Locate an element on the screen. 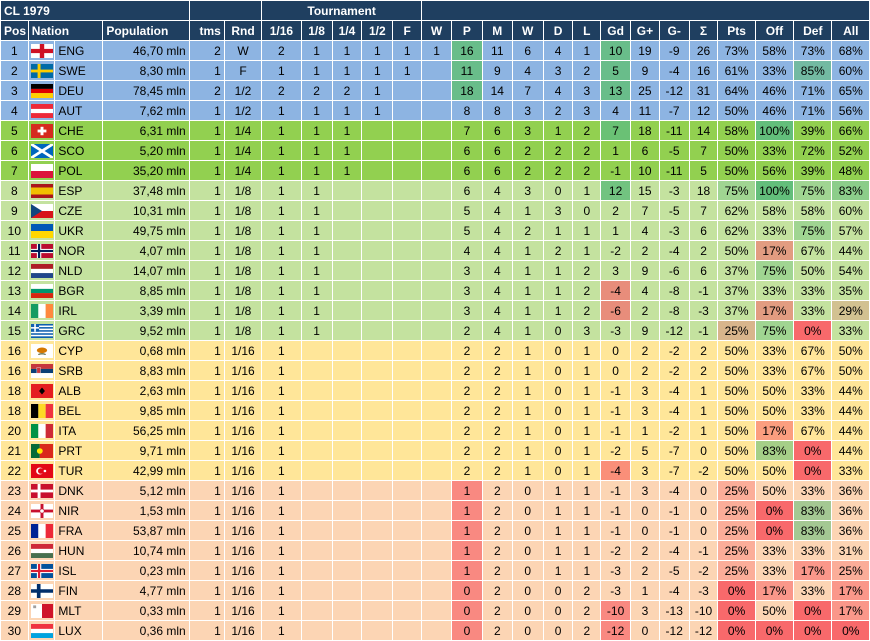 This screenshot has width=870, height=641. cell-nation-code: SCO is located at coordinates (79, 150).